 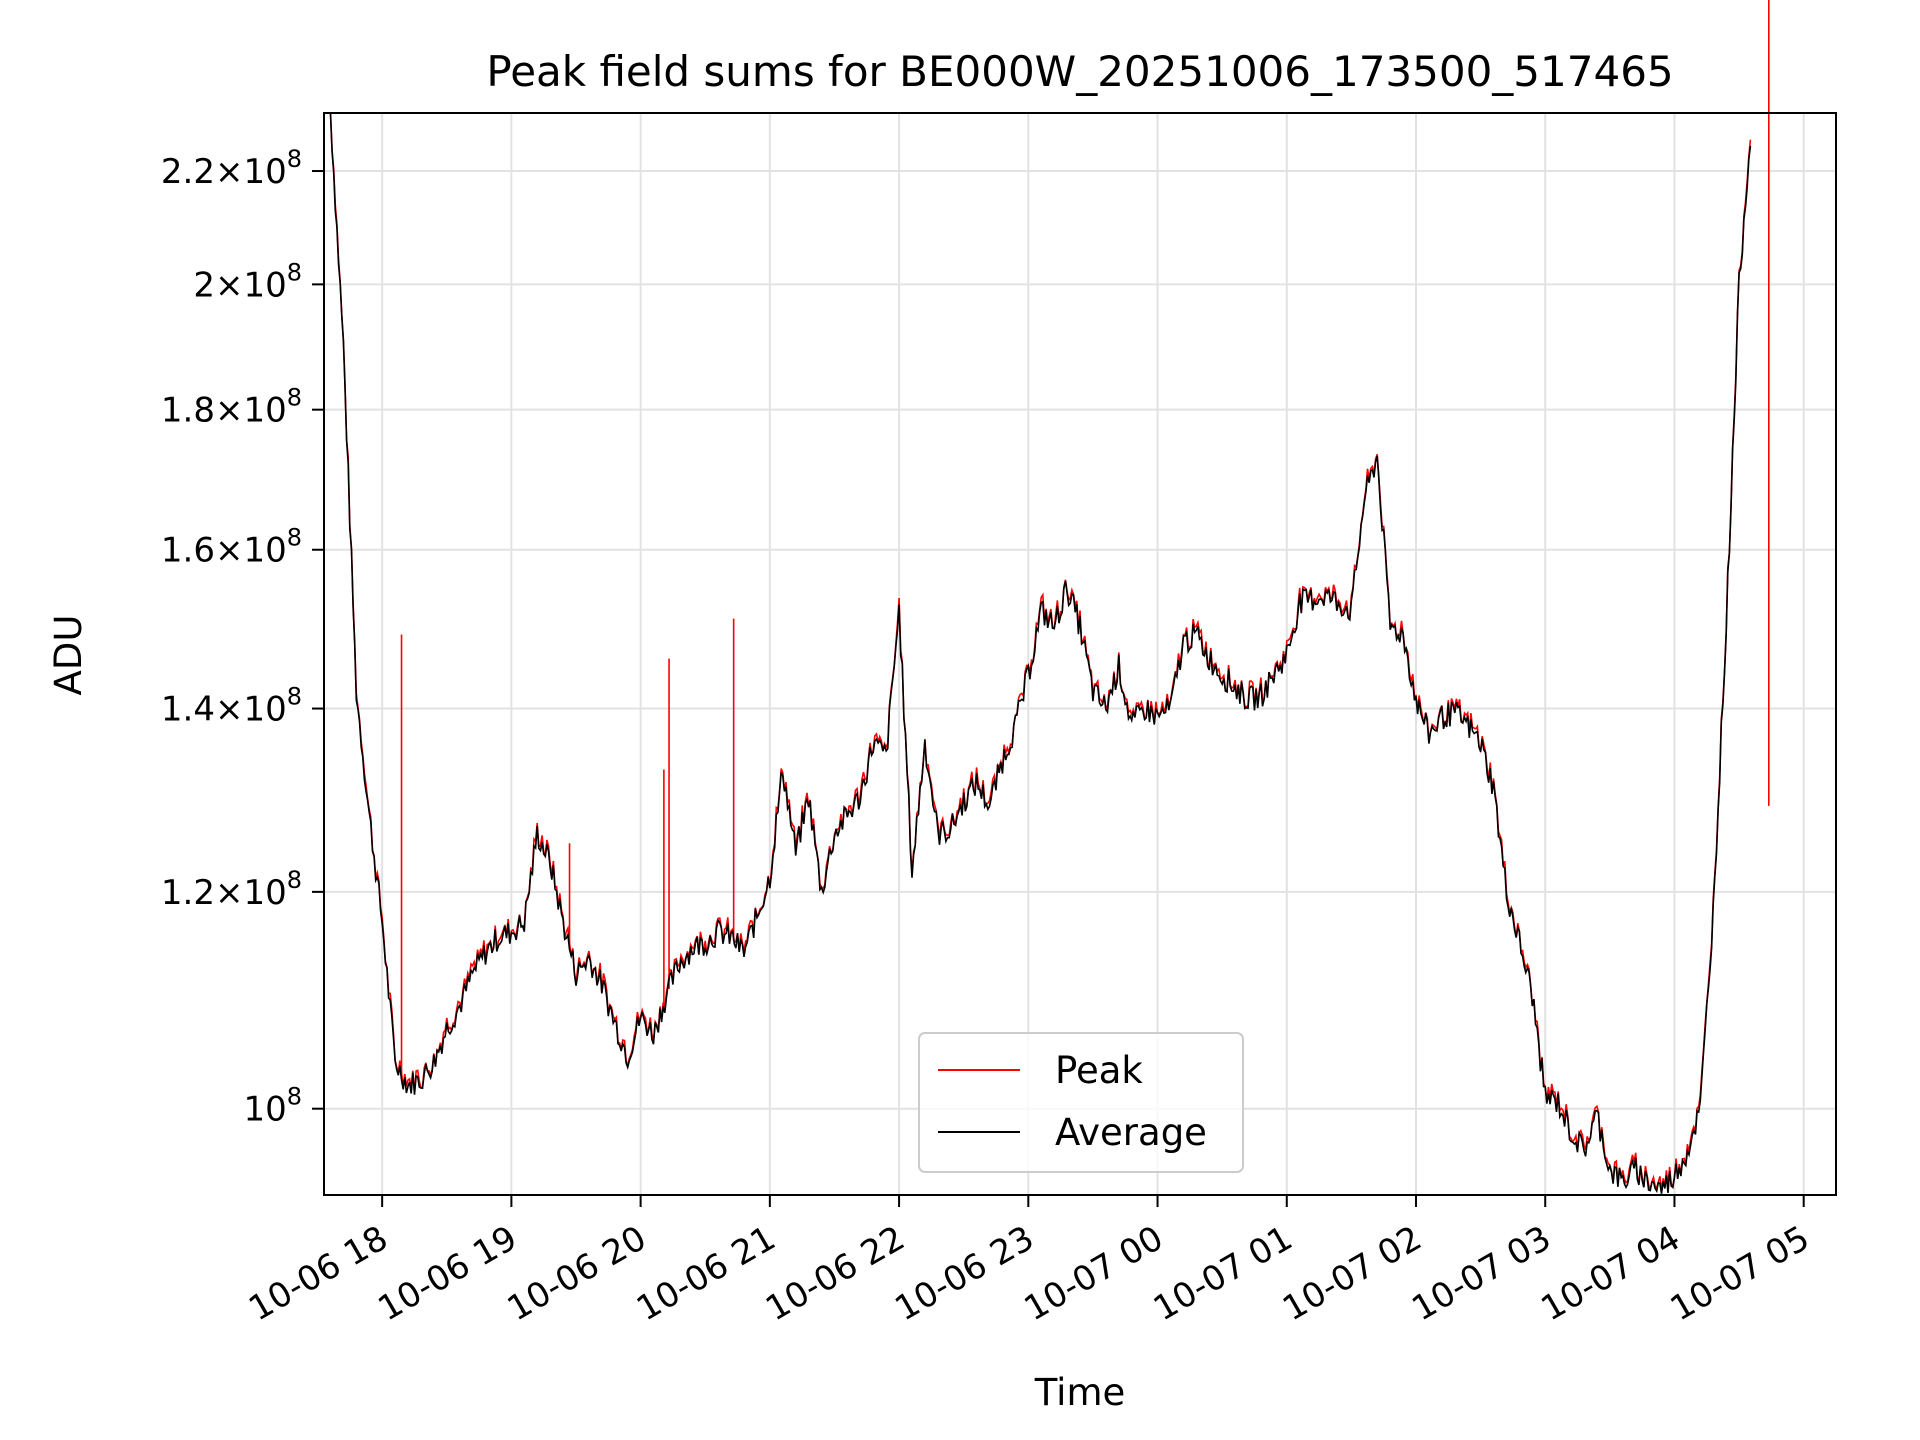 I want to click on y-tick-label: 2×10⁸, so click(x=247, y=281).